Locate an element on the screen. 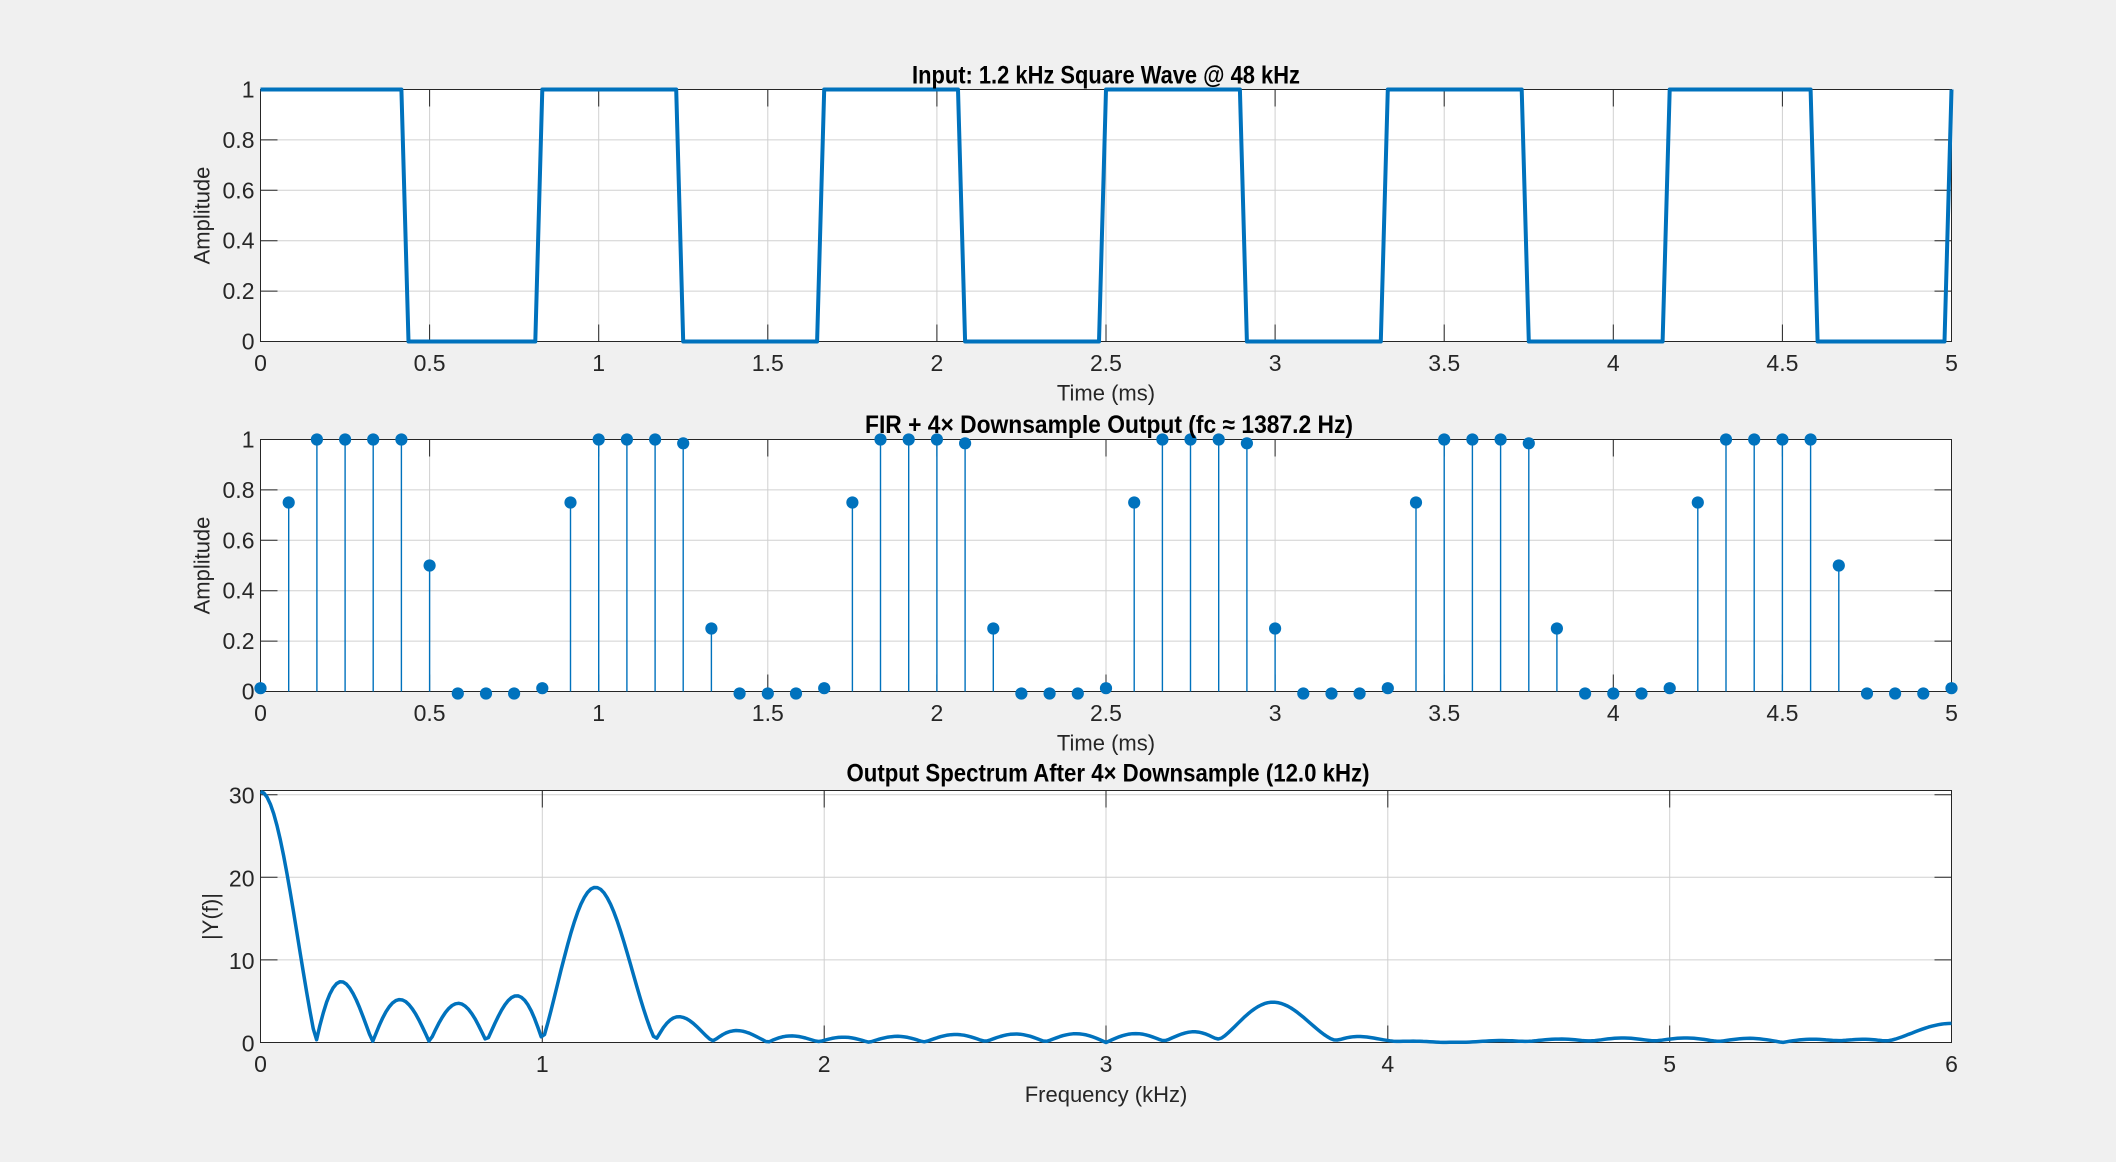 Image resolution: width=2116 pixels, height=1162 pixels. svg-text: 10 is located at coordinates (242, 961).